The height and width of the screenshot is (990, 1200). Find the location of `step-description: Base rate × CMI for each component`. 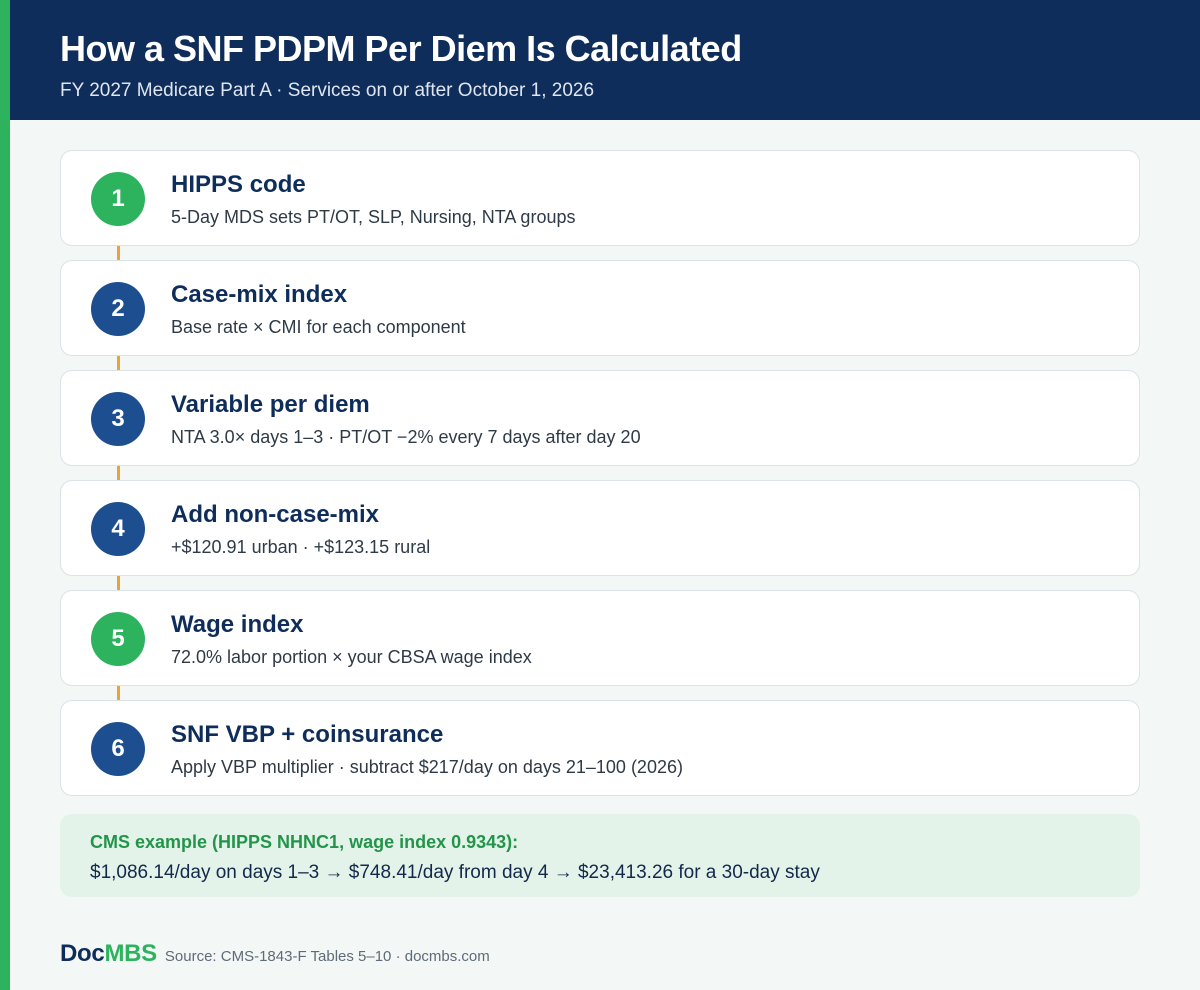

step-description: Base rate × CMI for each component is located at coordinates (318, 327).